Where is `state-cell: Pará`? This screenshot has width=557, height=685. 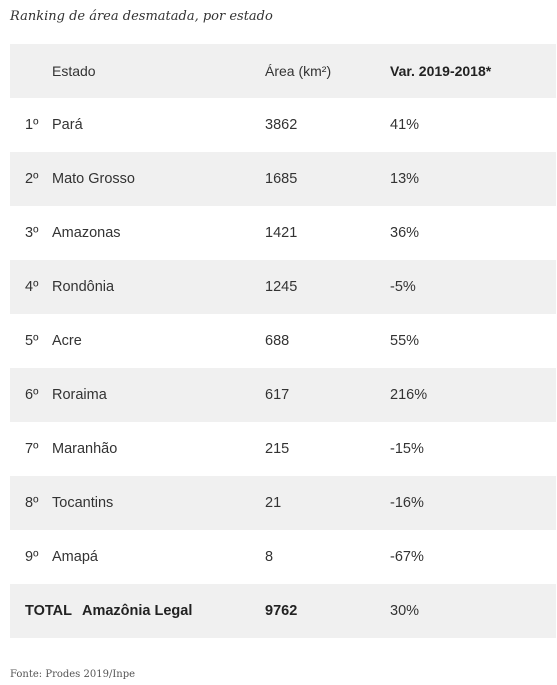
state-cell: Pará is located at coordinates (67, 125).